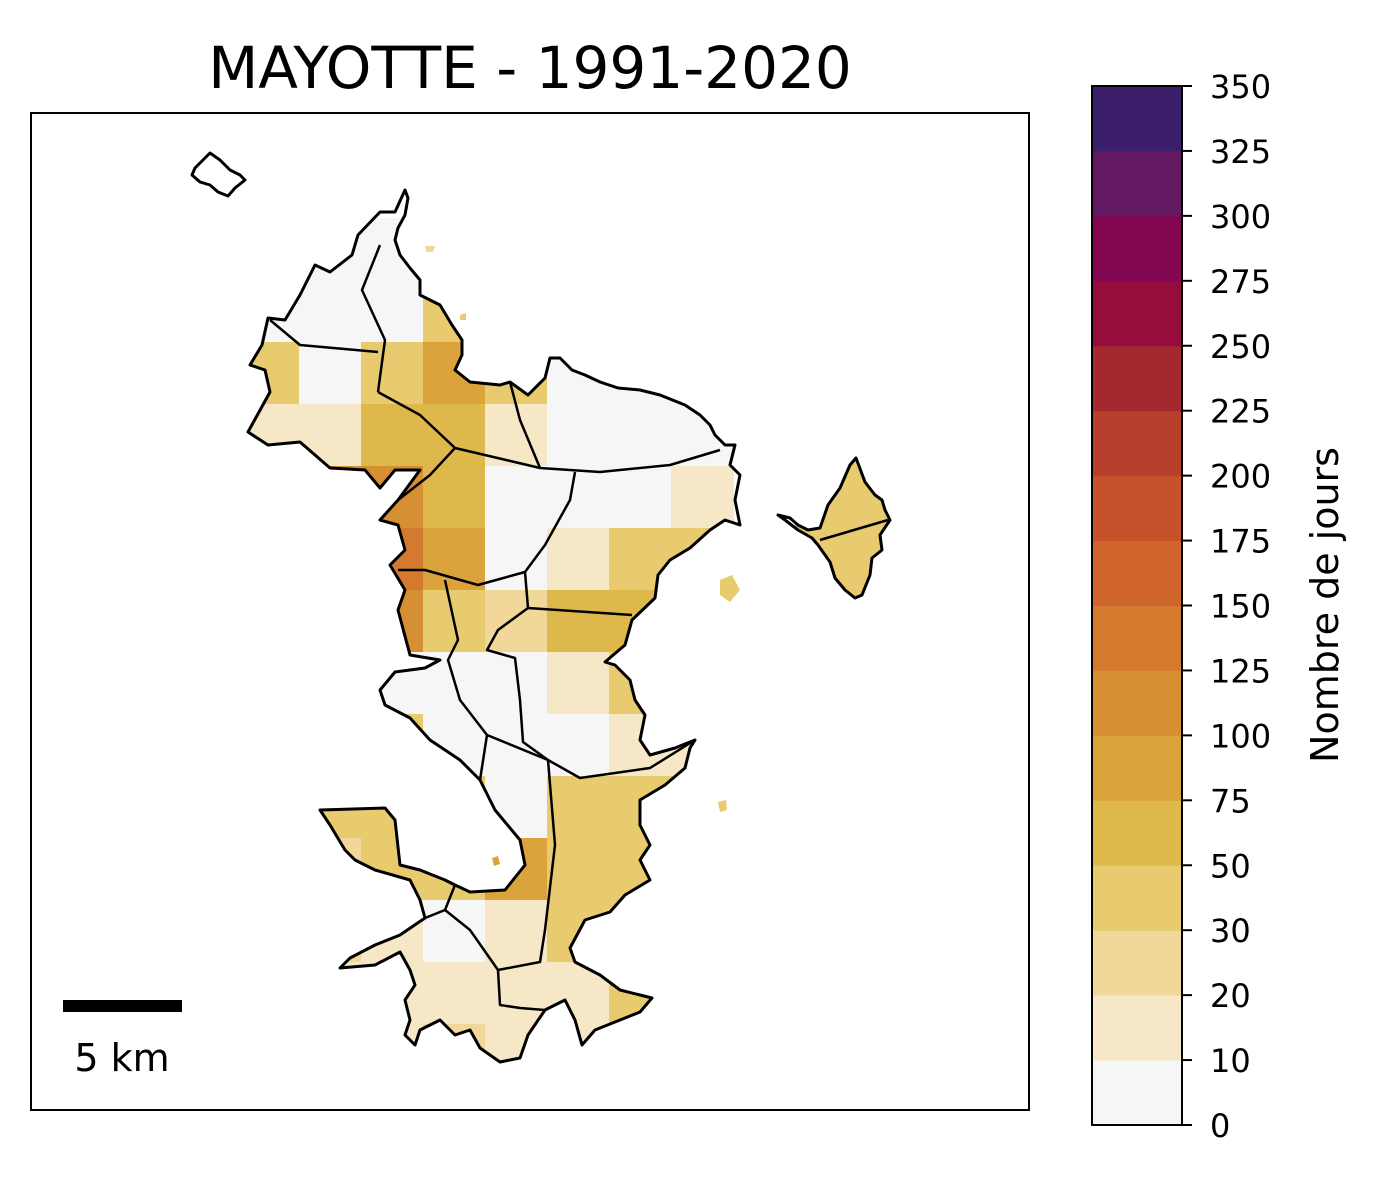 Image resolution: width=1383 pixels, height=1180 pixels. I want to click on north-islet-outline, so click(218, 174).